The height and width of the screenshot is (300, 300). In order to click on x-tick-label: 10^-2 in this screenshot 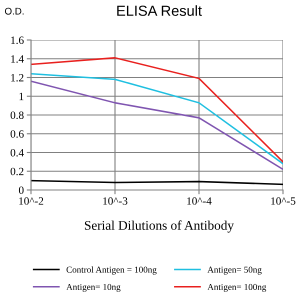, I will do `click(31, 201)`.